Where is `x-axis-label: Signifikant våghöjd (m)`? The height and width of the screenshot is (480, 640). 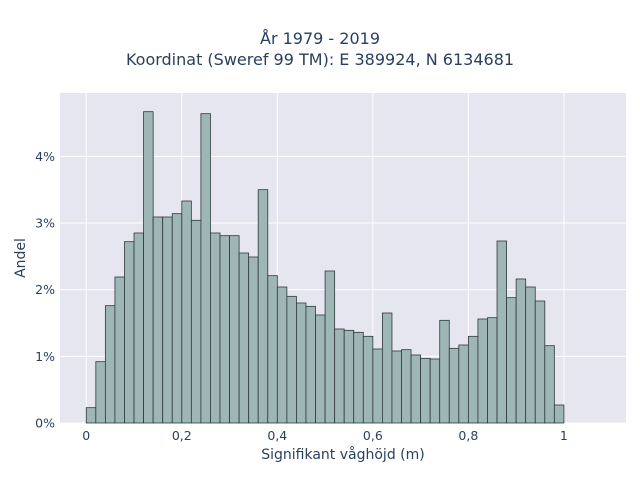
x-axis-label: Signifikant våghöjd (m) is located at coordinates (343, 455).